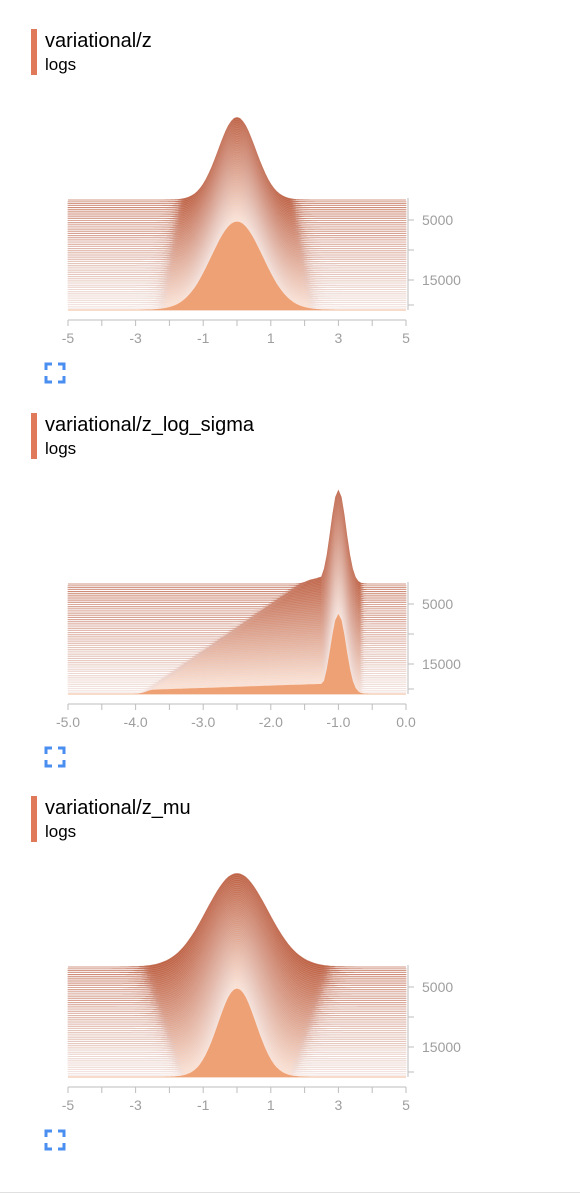 The width and height of the screenshot is (580, 1198). What do you see at coordinates (68, 722) in the screenshot?
I see `x-tick-label: -5.0` at bounding box center [68, 722].